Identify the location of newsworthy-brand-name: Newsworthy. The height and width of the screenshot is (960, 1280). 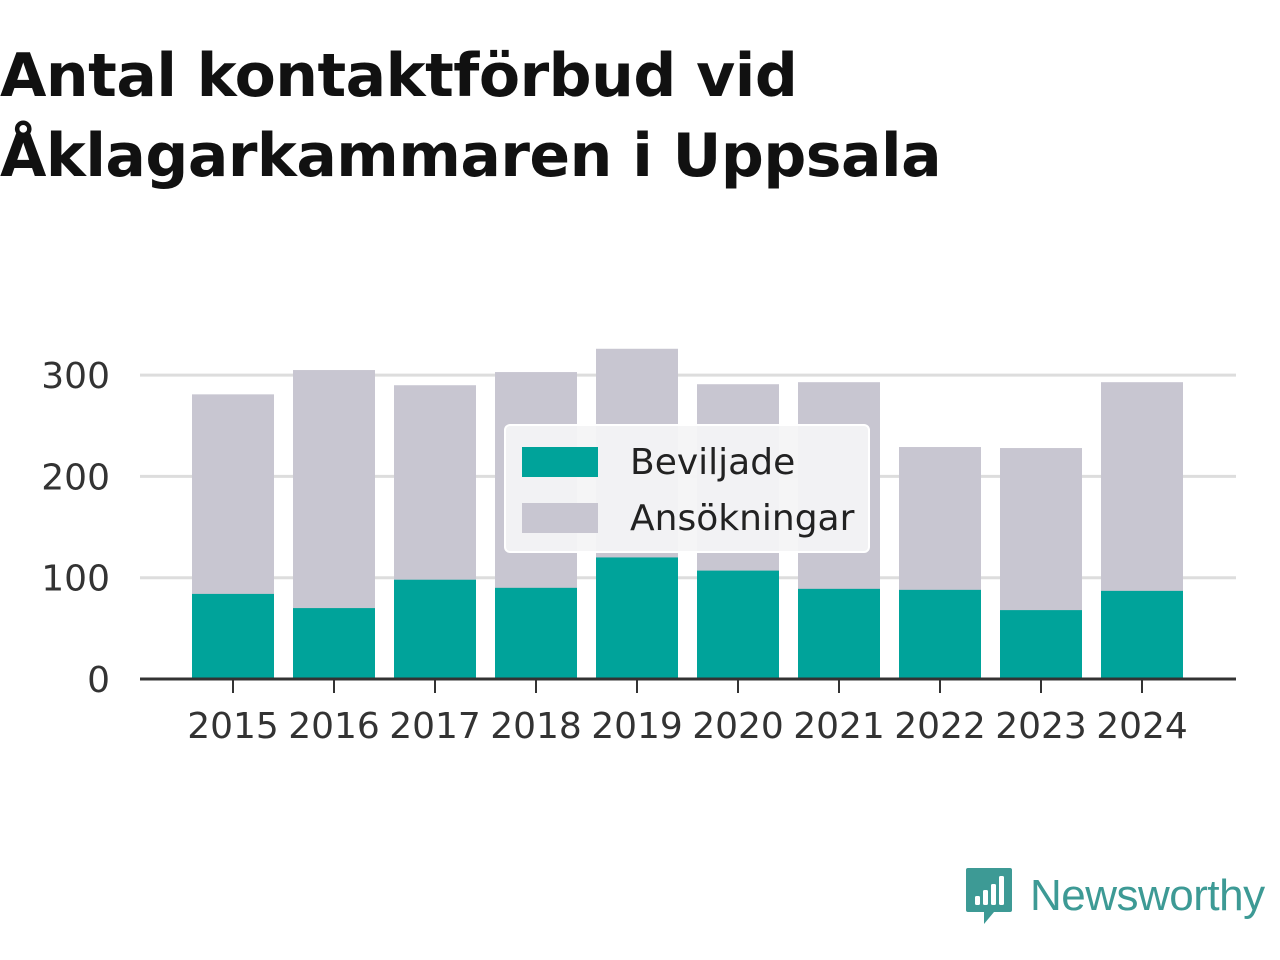
(1147, 895).